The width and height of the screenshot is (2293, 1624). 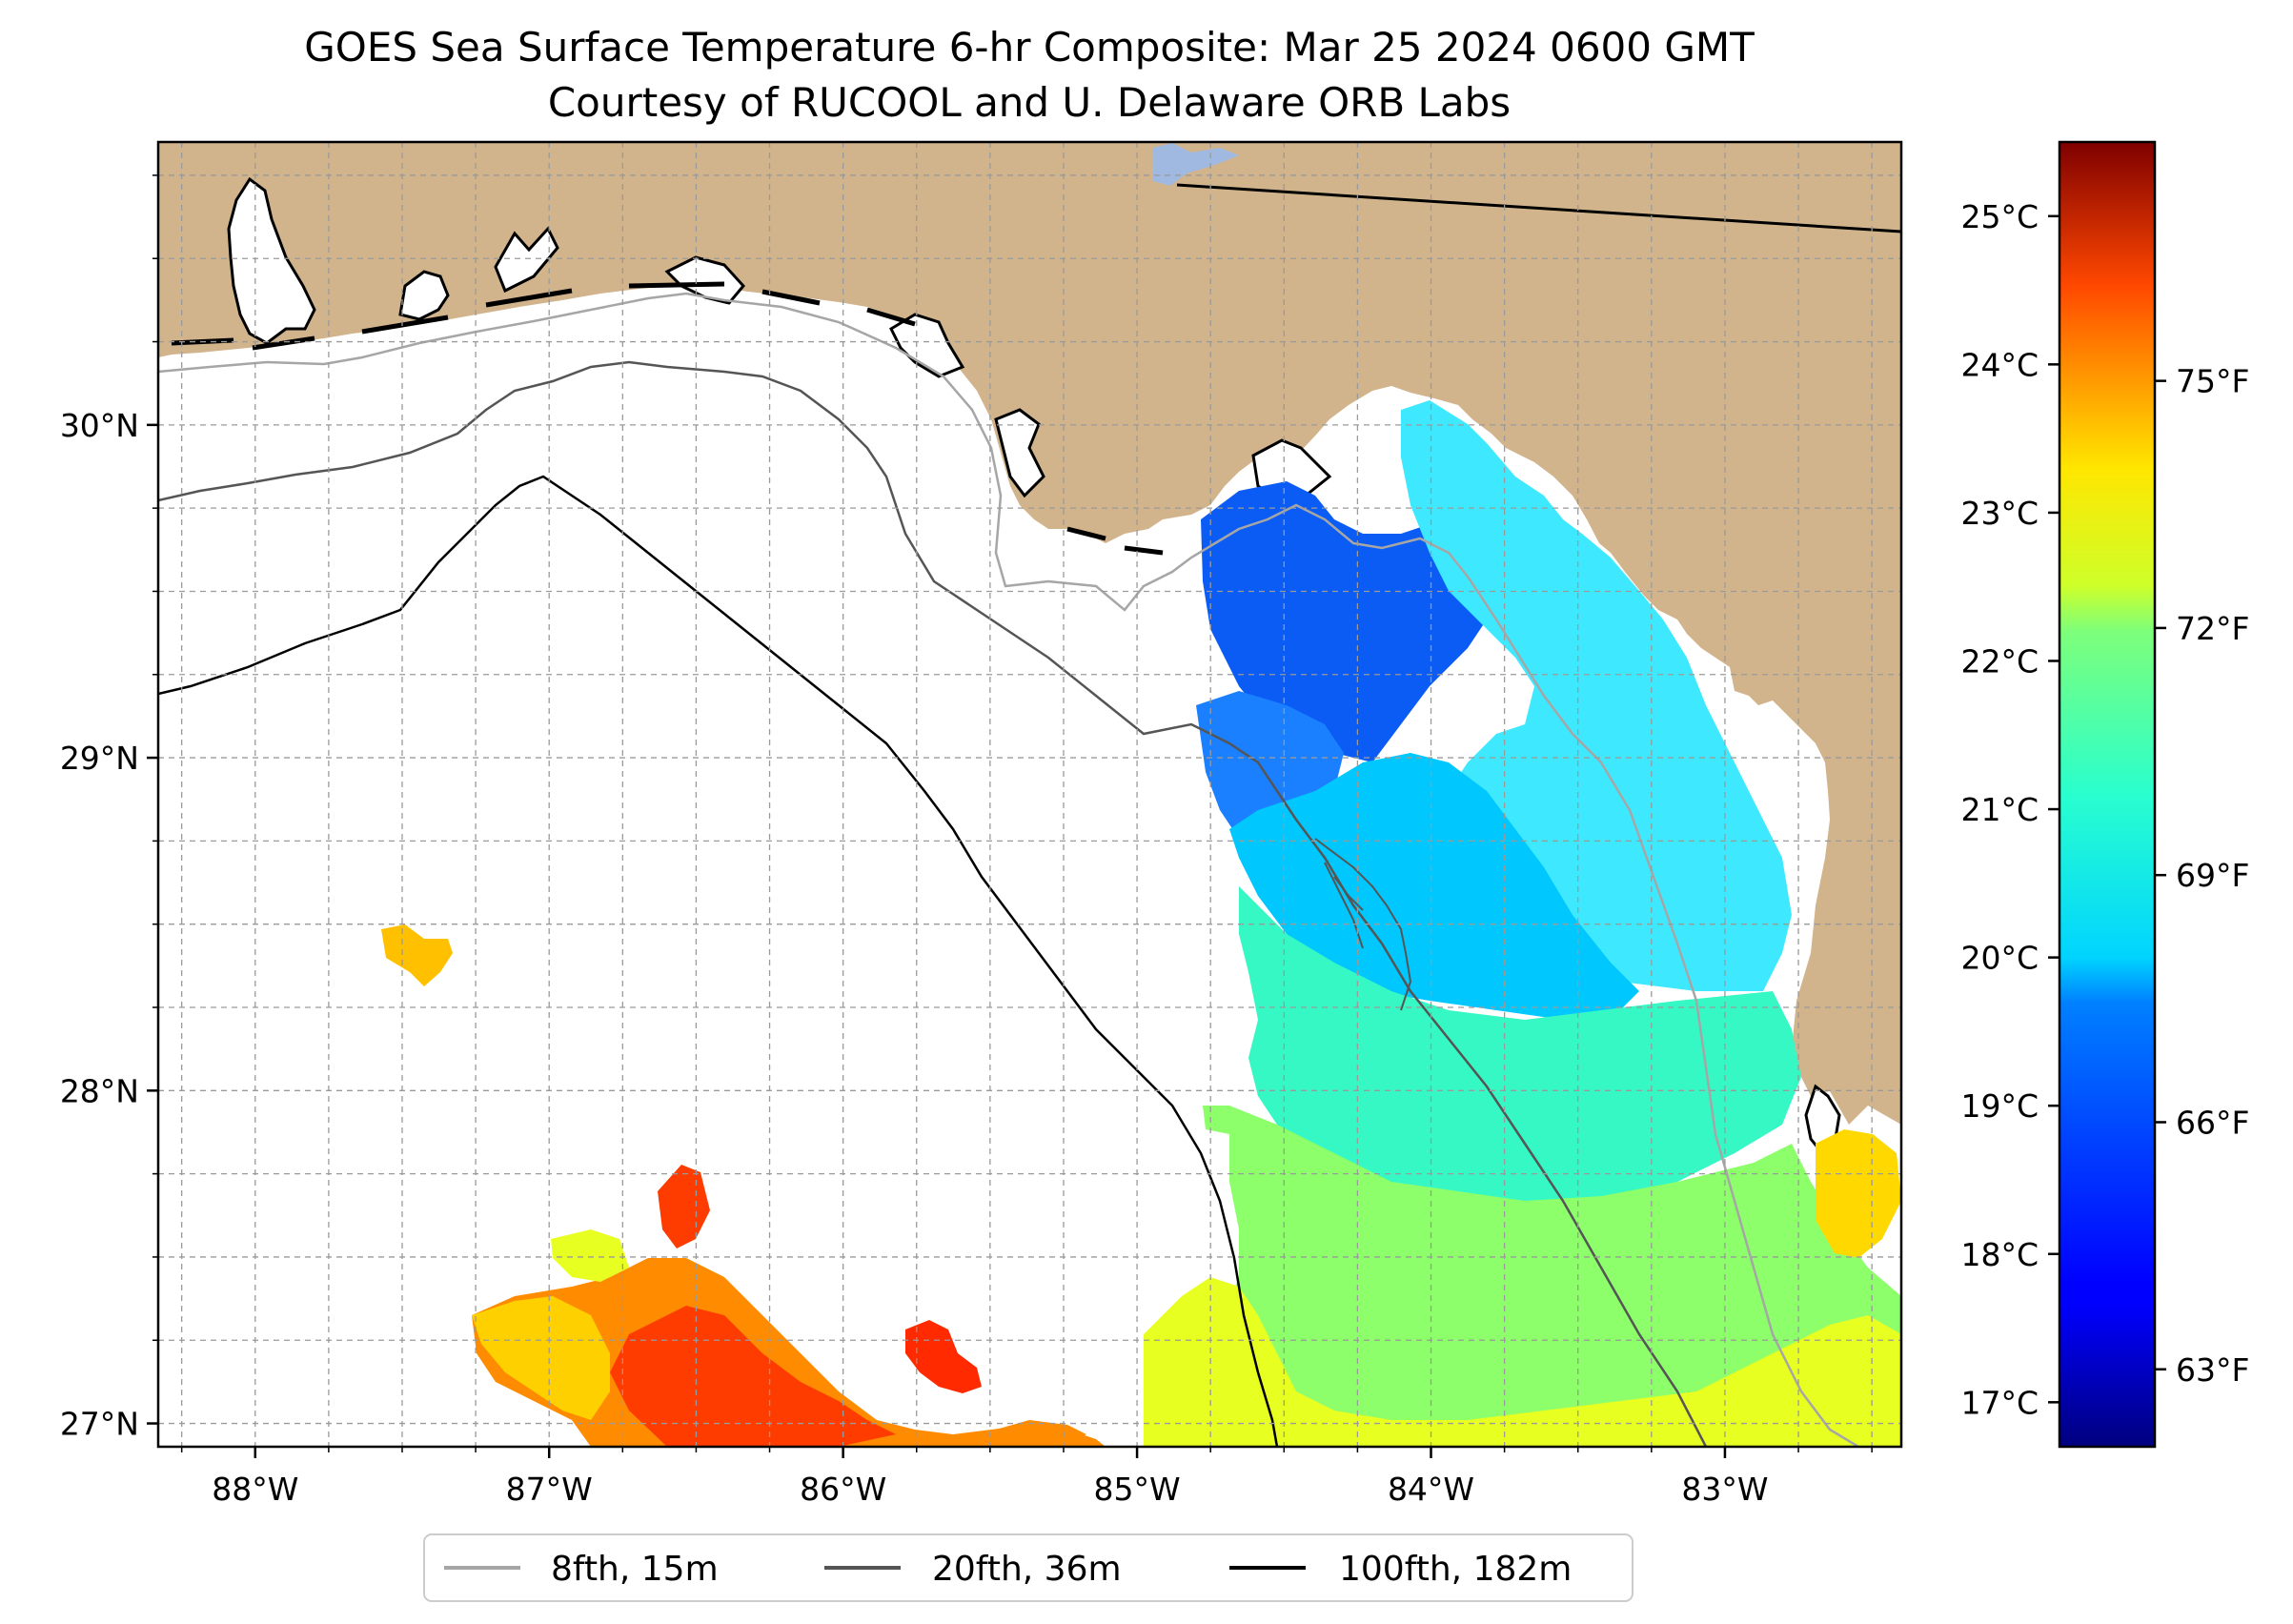 I want to click on celsius-tick-label: 20°C, so click(x=2000, y=958).